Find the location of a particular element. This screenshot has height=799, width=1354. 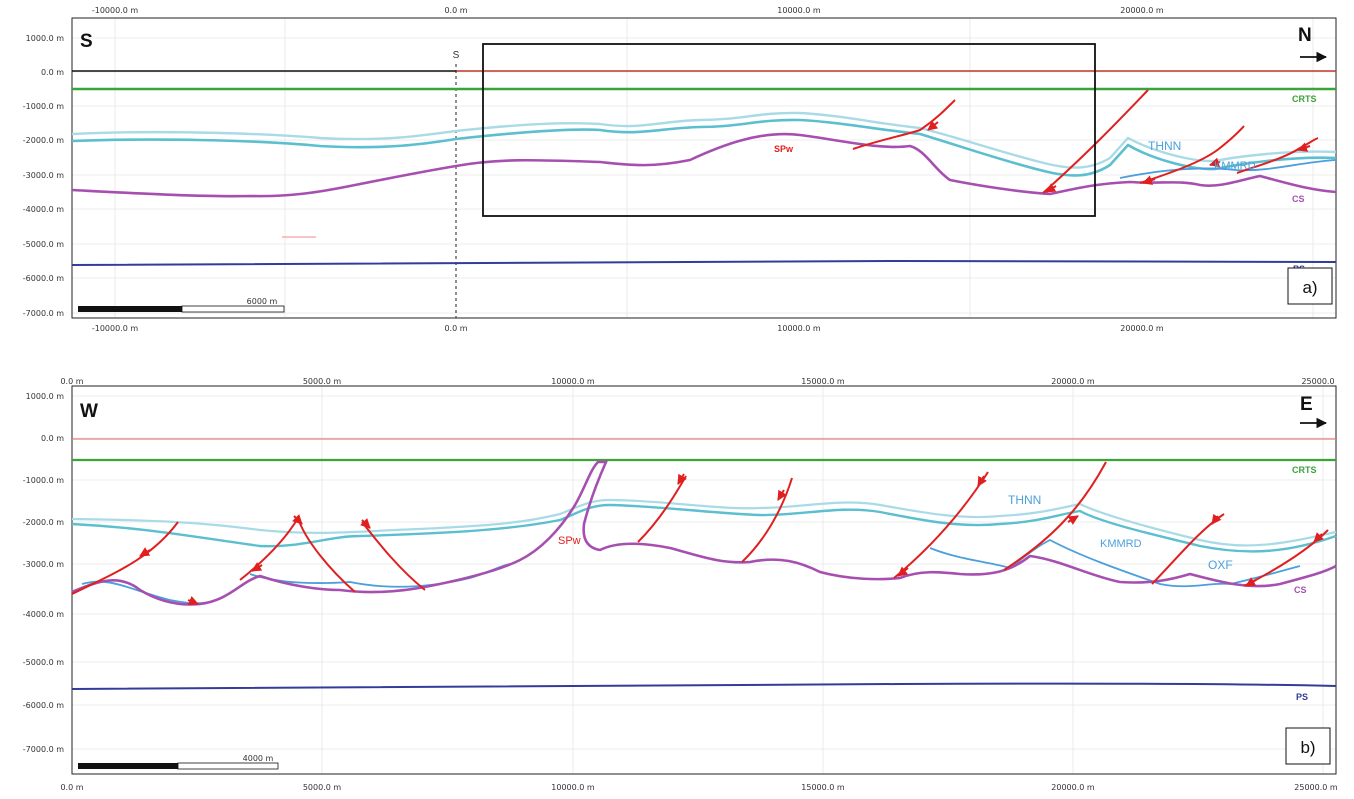

scale-bar-label: 6000 m is located at coordinates (262, 301).